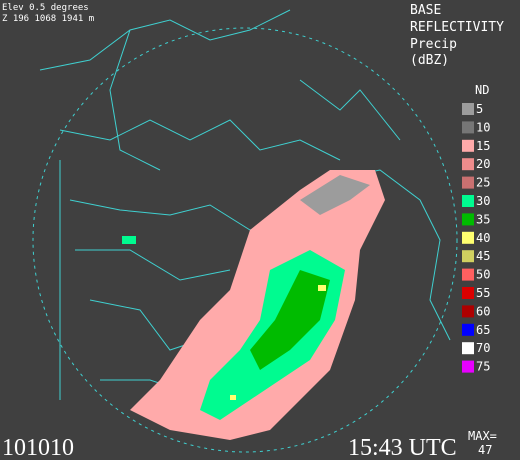 The width and height of the screenshot is (520, 460). What do you see at coordinates (483, 201) in the screenshot?
I see `legend-label: 30` at bounding box center [483, 201].